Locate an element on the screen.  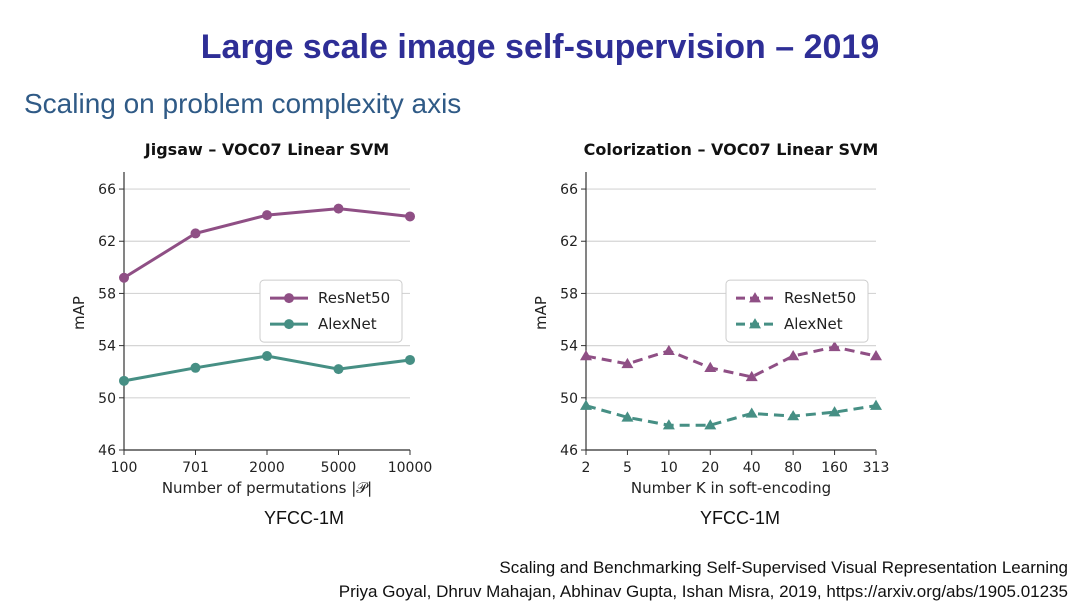
jigsaw-x-axis-label: Number of permutations |𝒫| is located at coordinates (267, 488).